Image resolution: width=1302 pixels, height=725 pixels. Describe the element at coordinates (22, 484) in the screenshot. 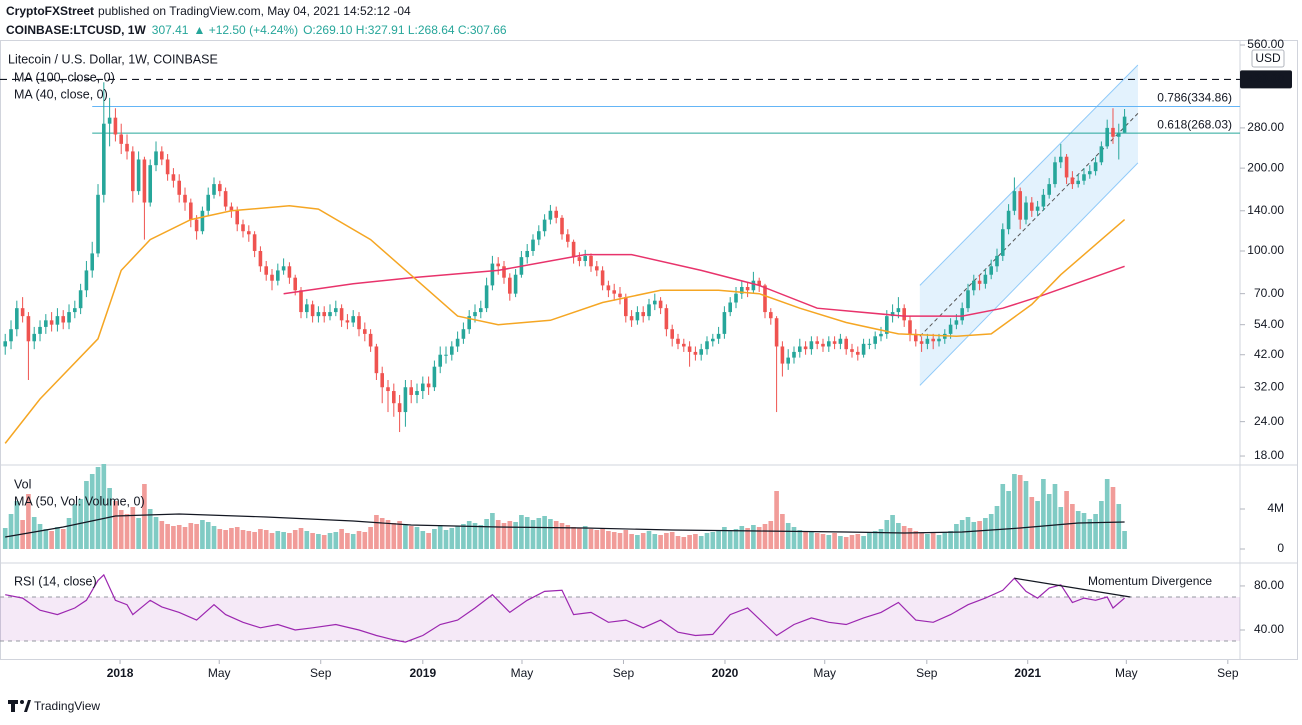

I see `volume-title: Vol` at that location.